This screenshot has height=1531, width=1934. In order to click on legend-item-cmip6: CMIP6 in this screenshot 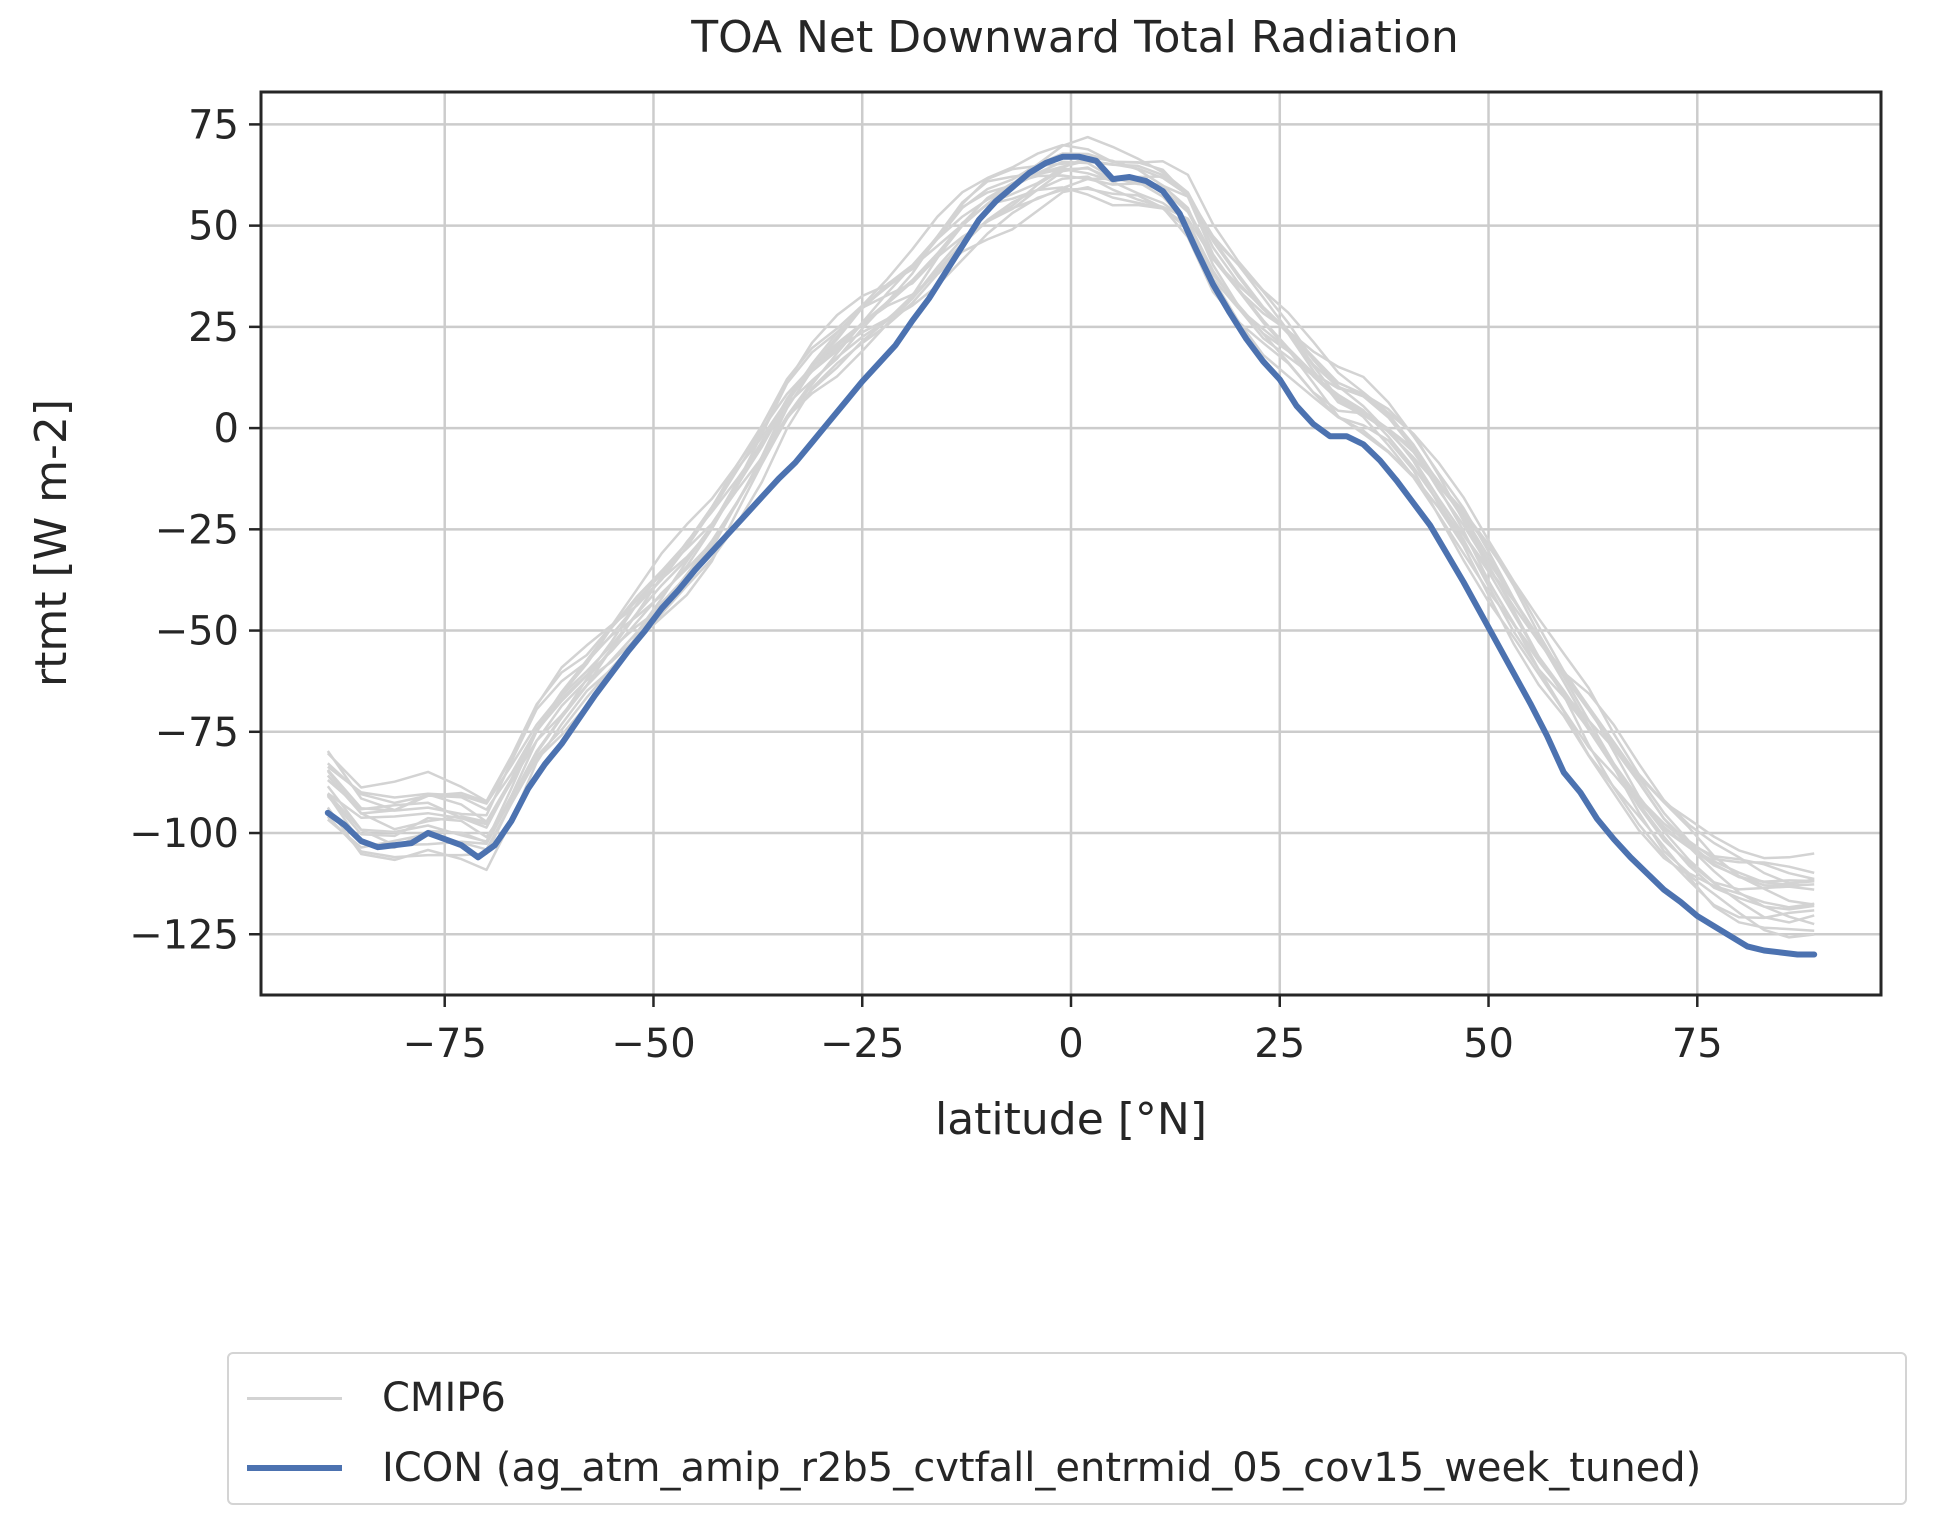, I will do `click(367, 1398)`.